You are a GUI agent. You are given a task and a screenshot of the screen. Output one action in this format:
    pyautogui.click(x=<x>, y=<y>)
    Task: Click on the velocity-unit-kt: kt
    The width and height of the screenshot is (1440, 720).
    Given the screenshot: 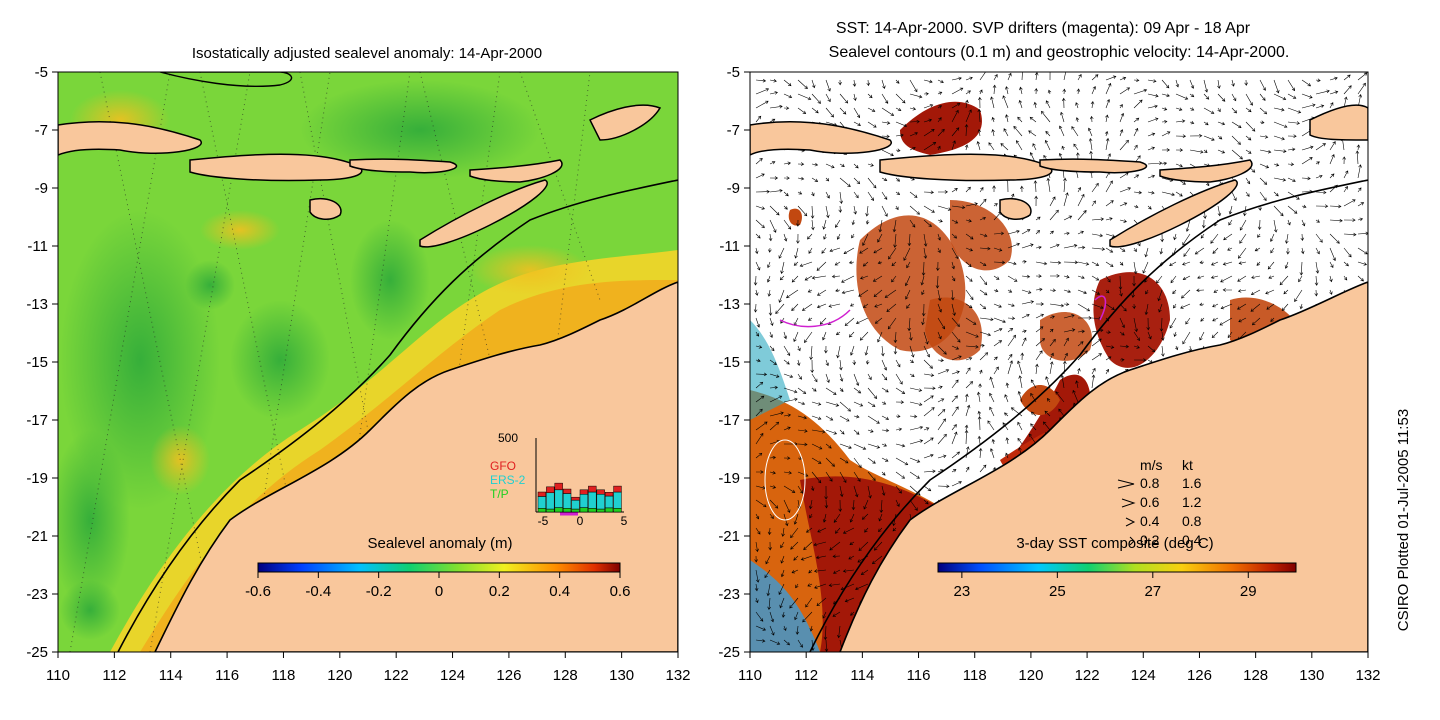 What is the action you would take?
    pyautogui.click(x=1187, y=465)
    